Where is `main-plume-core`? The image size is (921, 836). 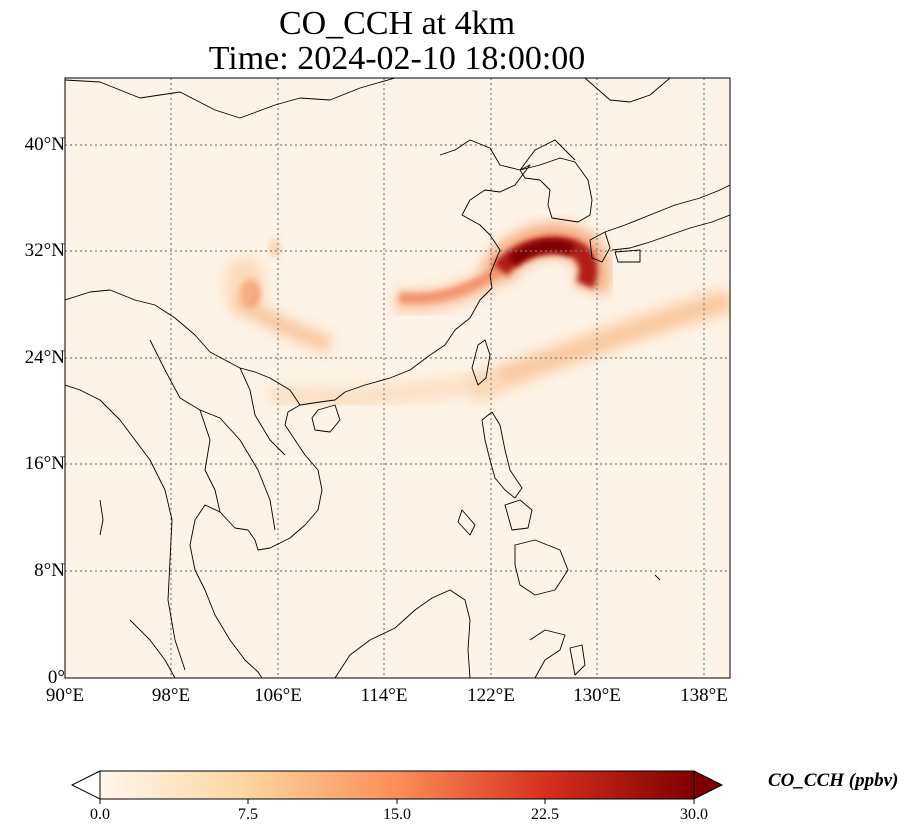
main-plume-core is located at coordinates (541, 253).